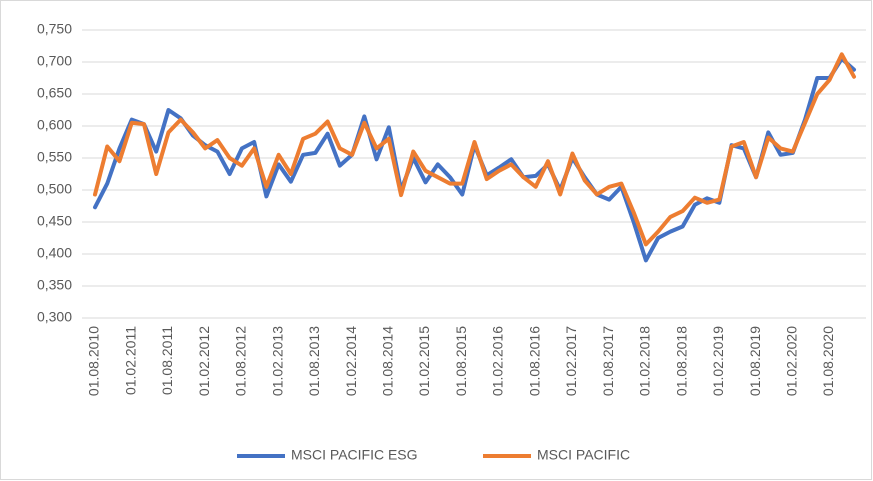  I want to click on y-tick-label: 0,600, so click(54, 125).